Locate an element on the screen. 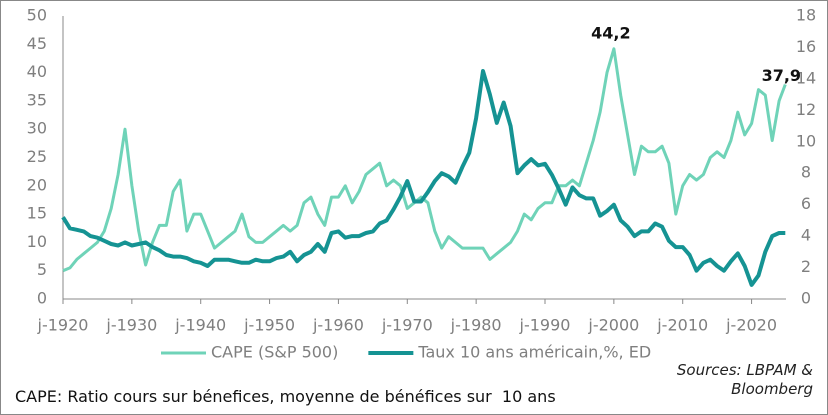 The image size is (828, 415). y-tick-label: 0 is located at coordinates (42, 298).